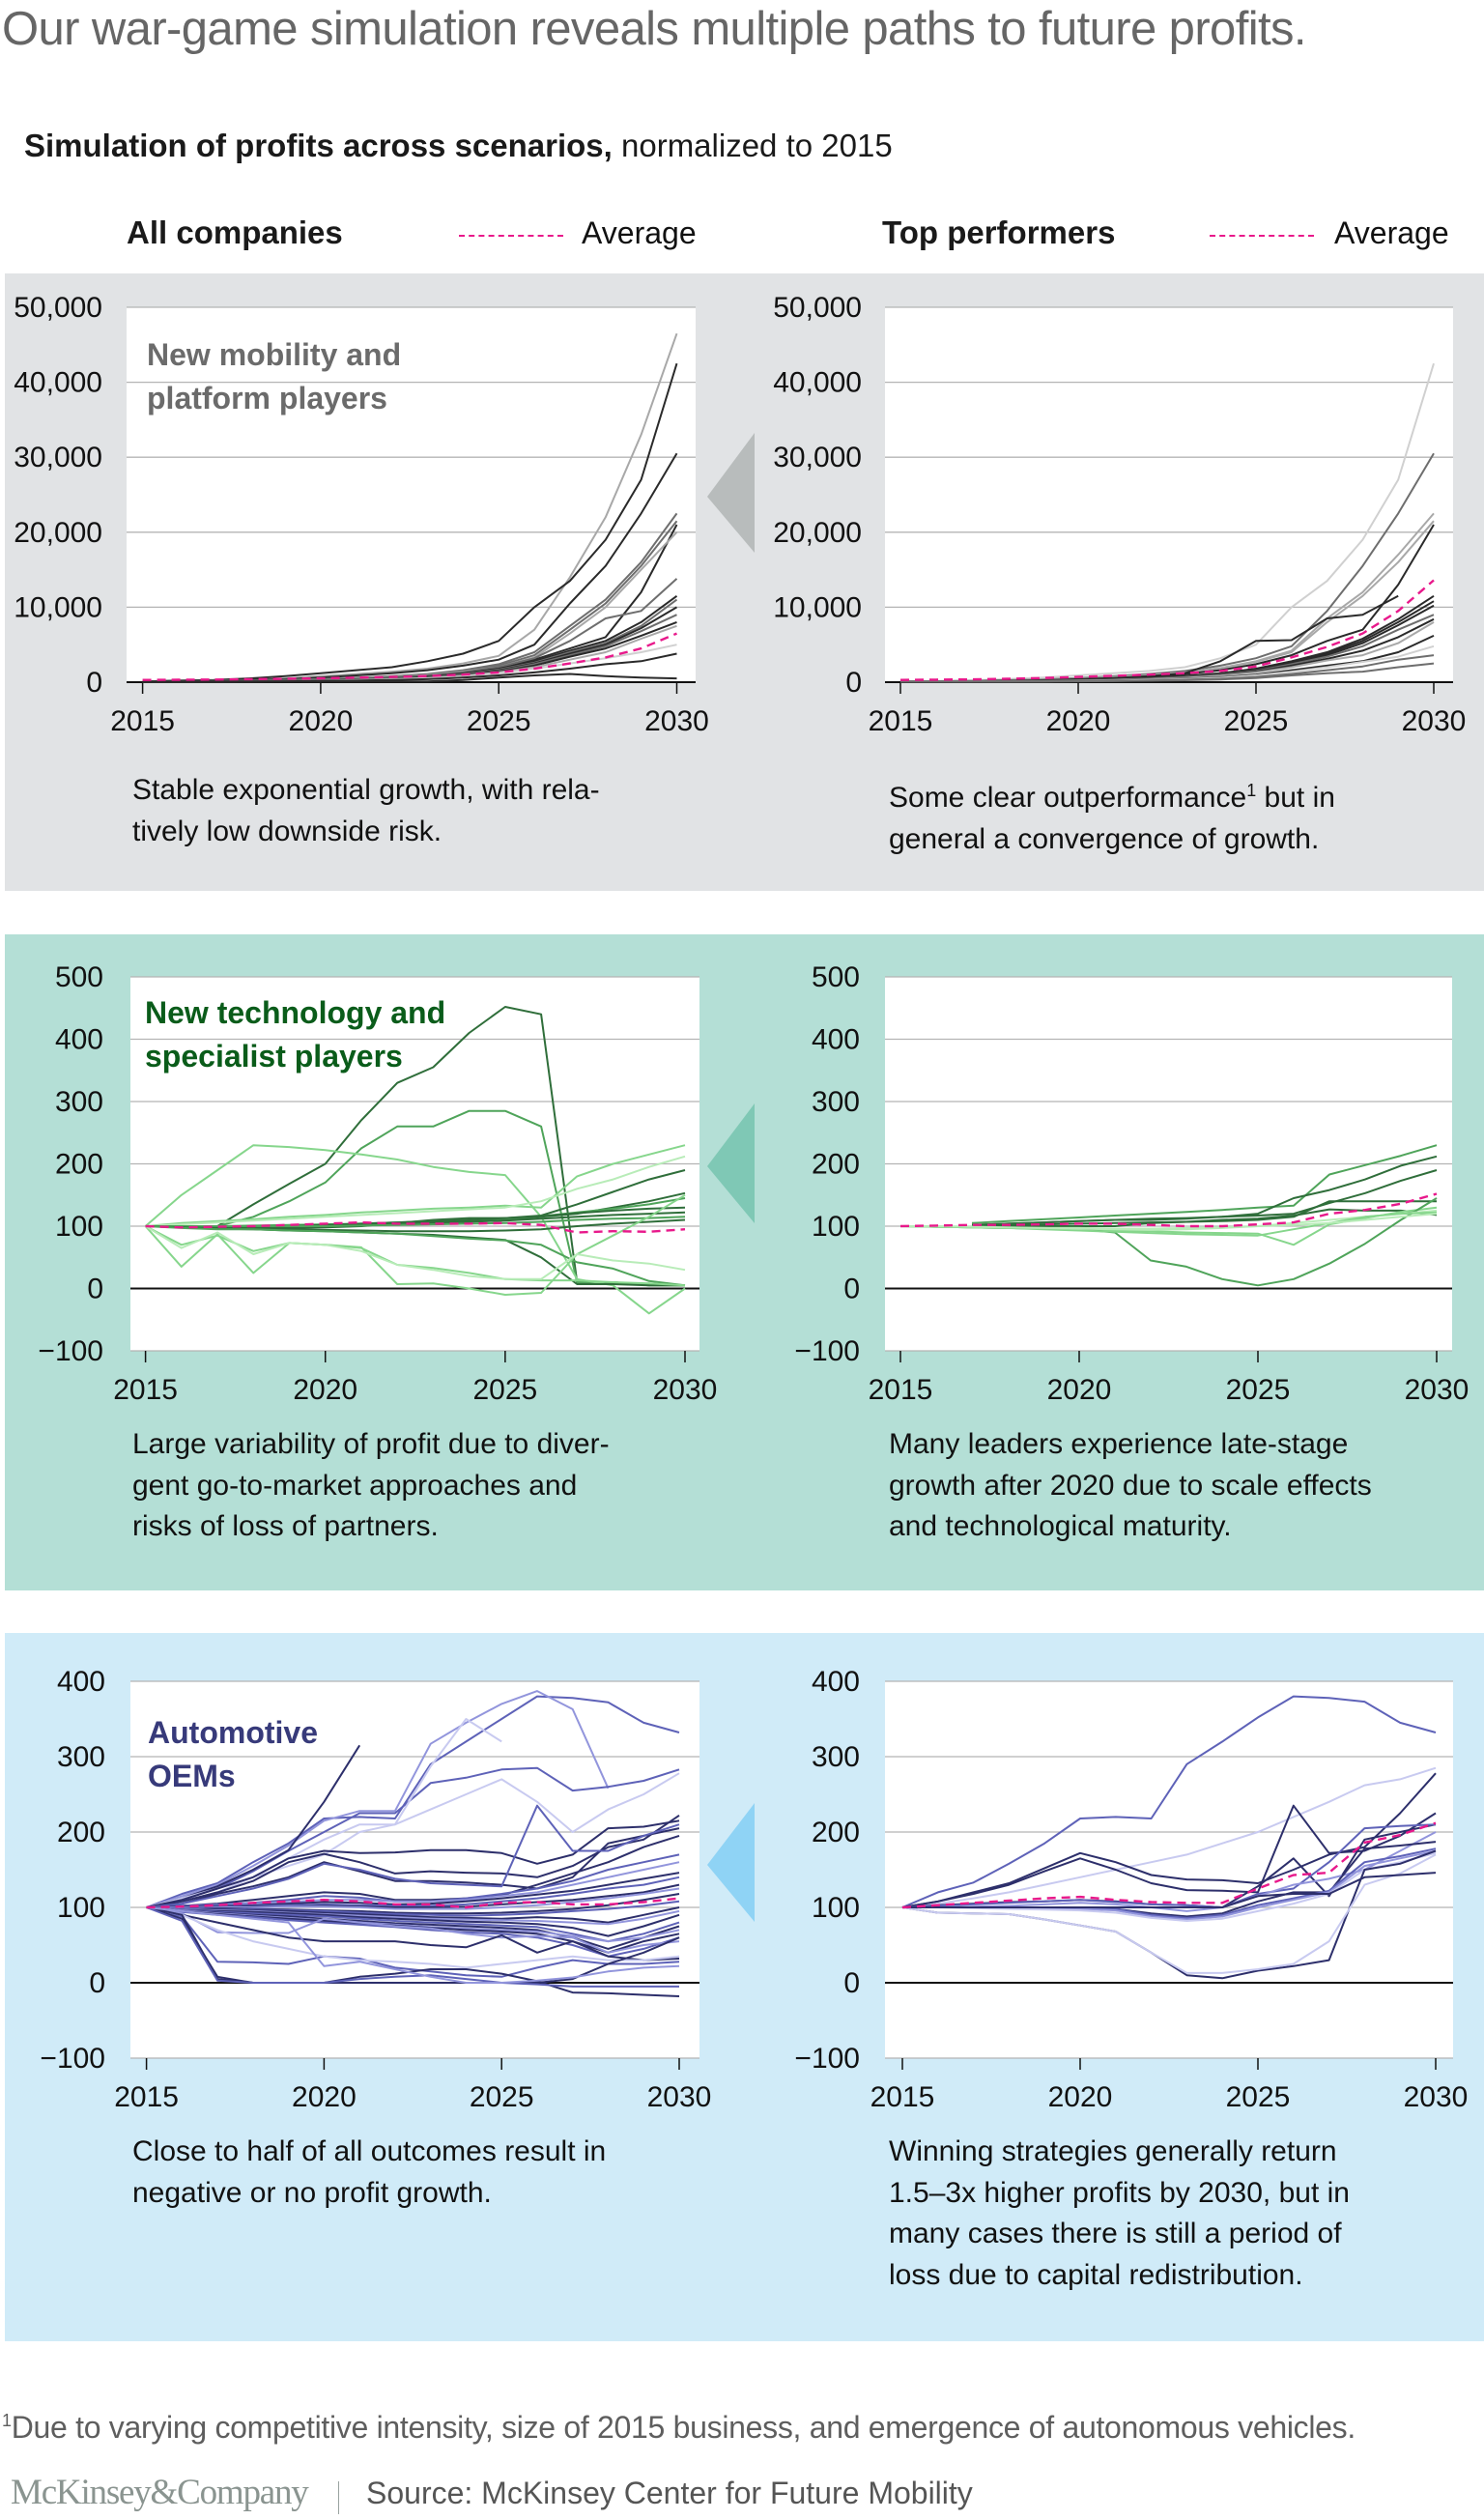  What do you see at coordinates (1115, 2234) in the screenshot?
I see `caption-line: many cases there is still a period of` at bounding box center [1115, 2234].